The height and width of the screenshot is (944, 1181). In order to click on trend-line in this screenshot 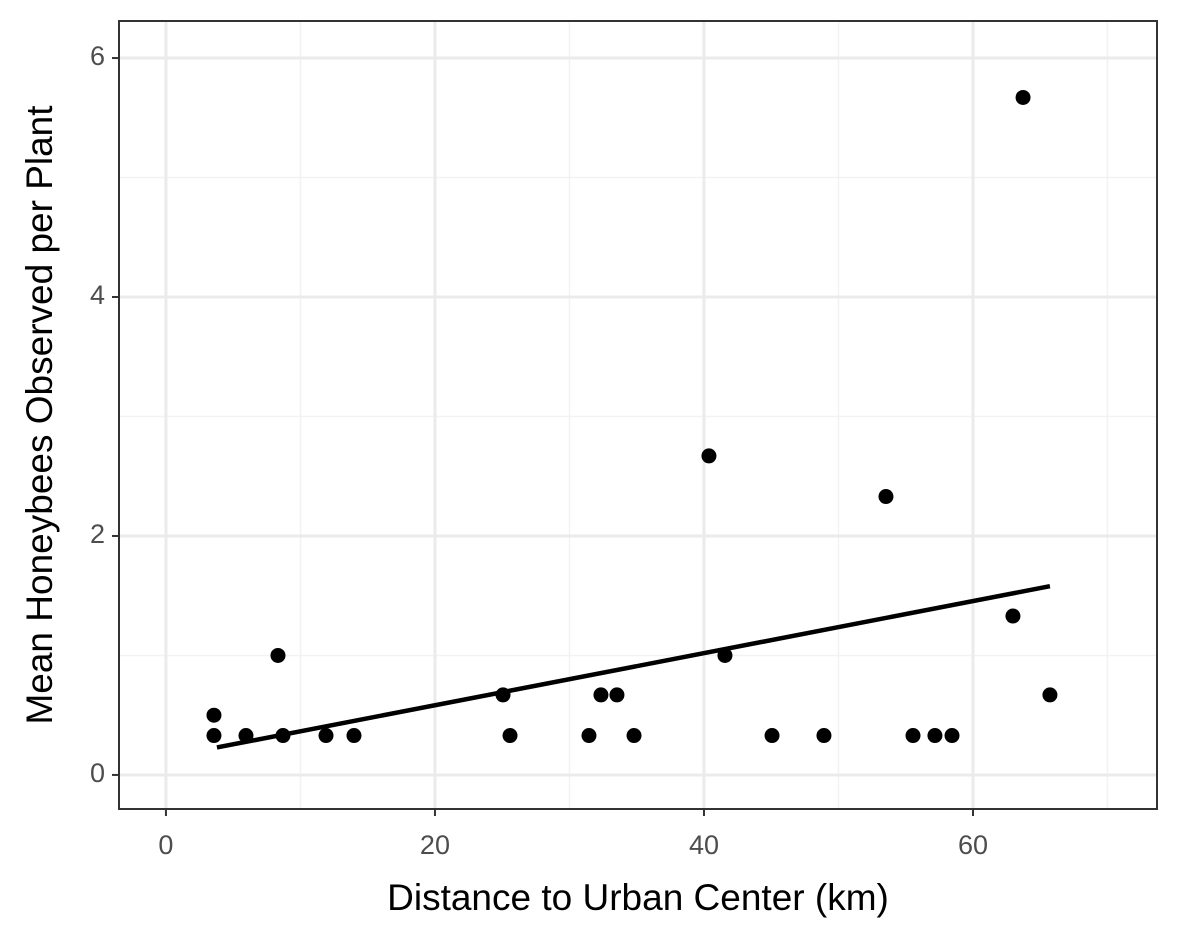, I will do `click(633, 666)`.